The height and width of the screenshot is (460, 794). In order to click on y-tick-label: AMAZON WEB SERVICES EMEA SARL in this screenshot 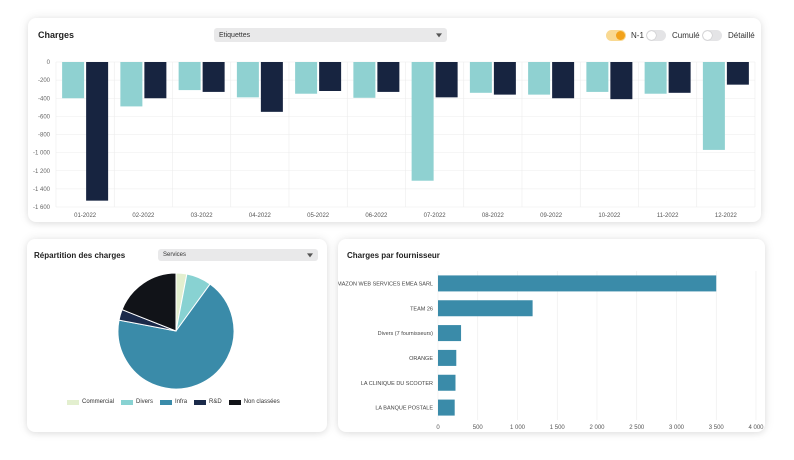, I will do `click(385, 284)`.